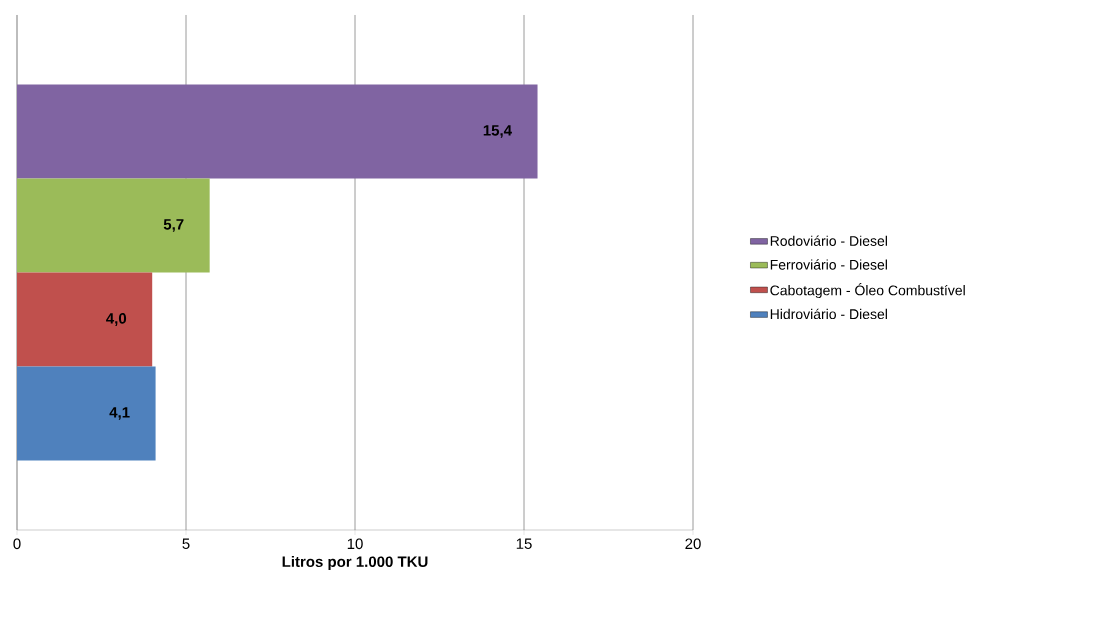  Describe the element at coordinates (828, 240) in the screenshot. I see `legend-label: Rodoviário - Diesel` at that location.